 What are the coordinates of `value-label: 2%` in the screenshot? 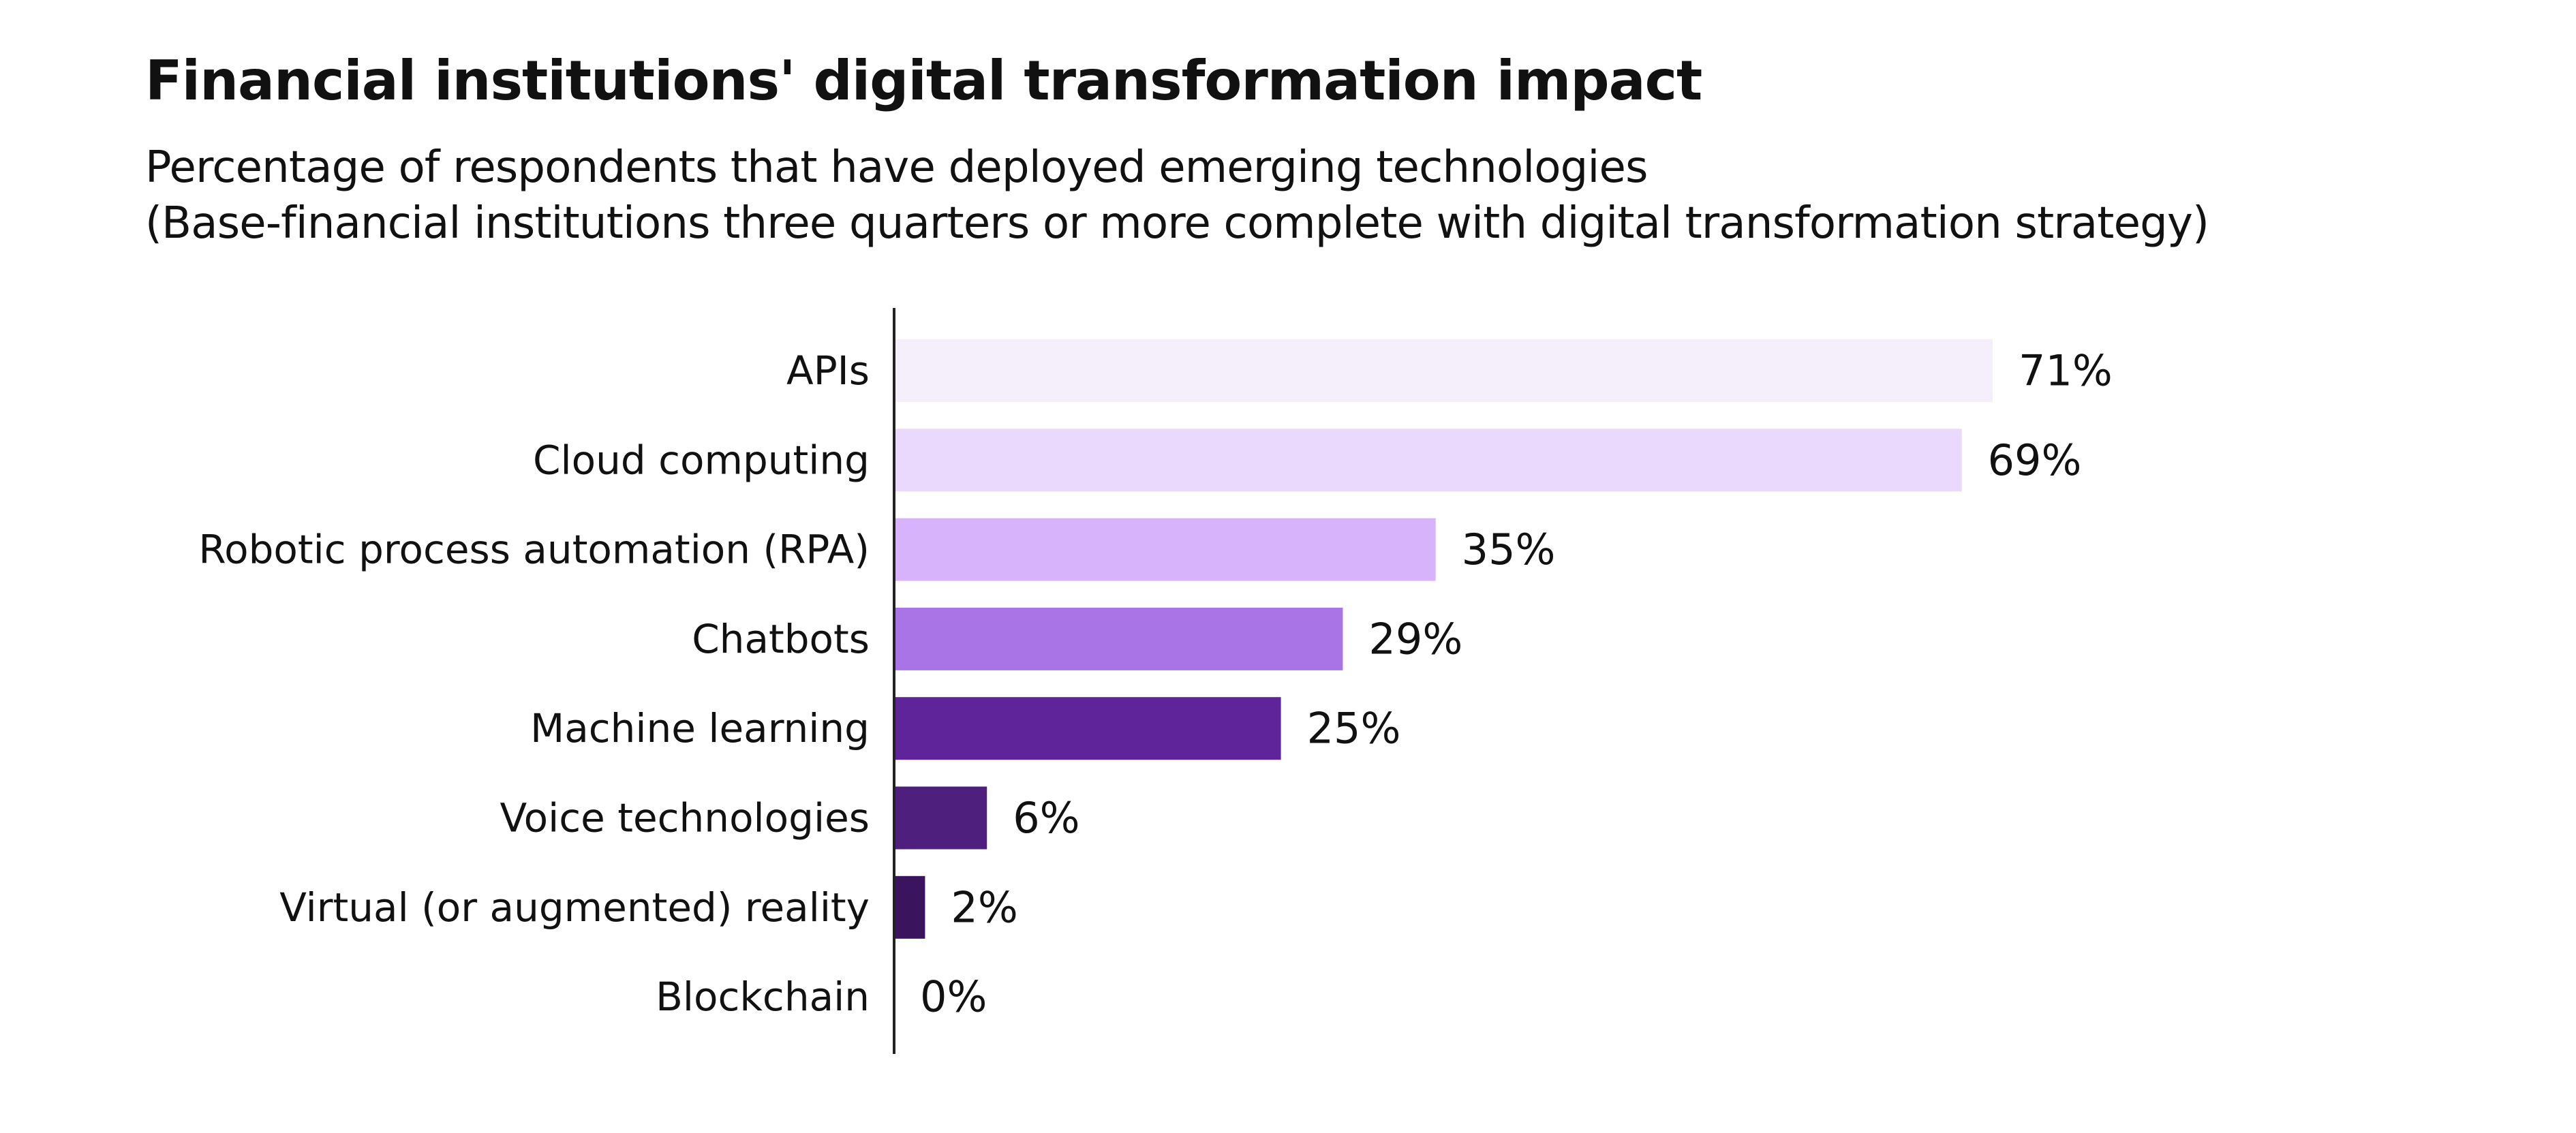 It's located at (984, 907).